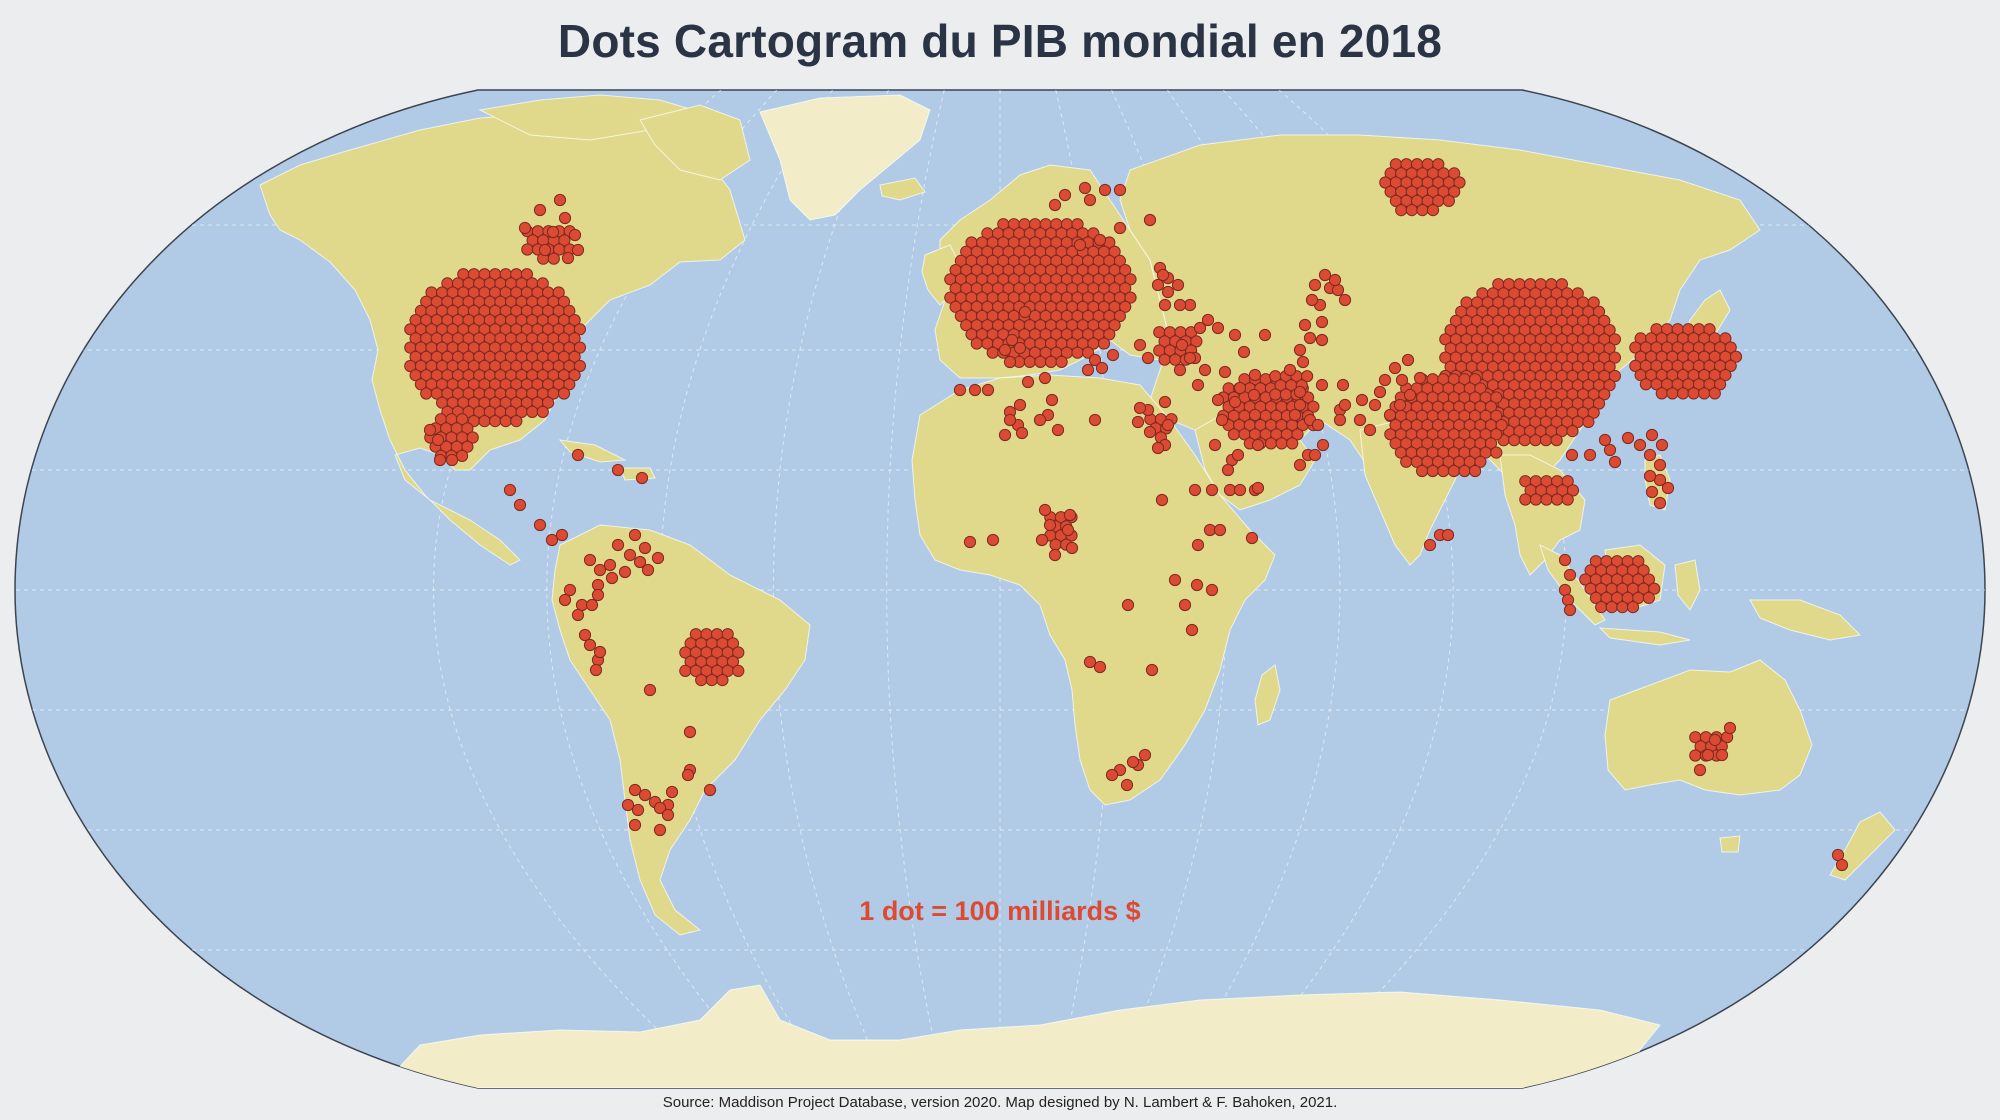 The image size is (2000, 1120). Describe the element at coordinates (681, 730) in the screenshot. I see `land-south-america` at that location.